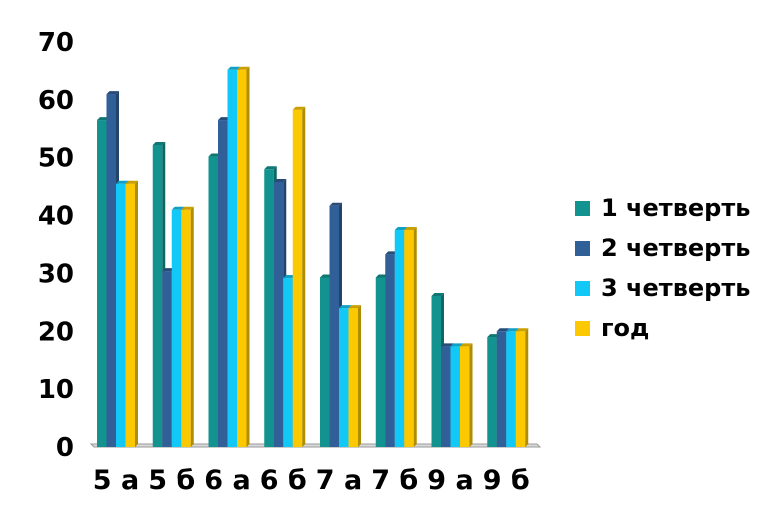 Image resolution: width=781 pixels, height=522 pixels. What do you see at coordinates (676, 248) in the screenshot?
I see `legend-label: 2 четверть` at bounding box center [676, 248].